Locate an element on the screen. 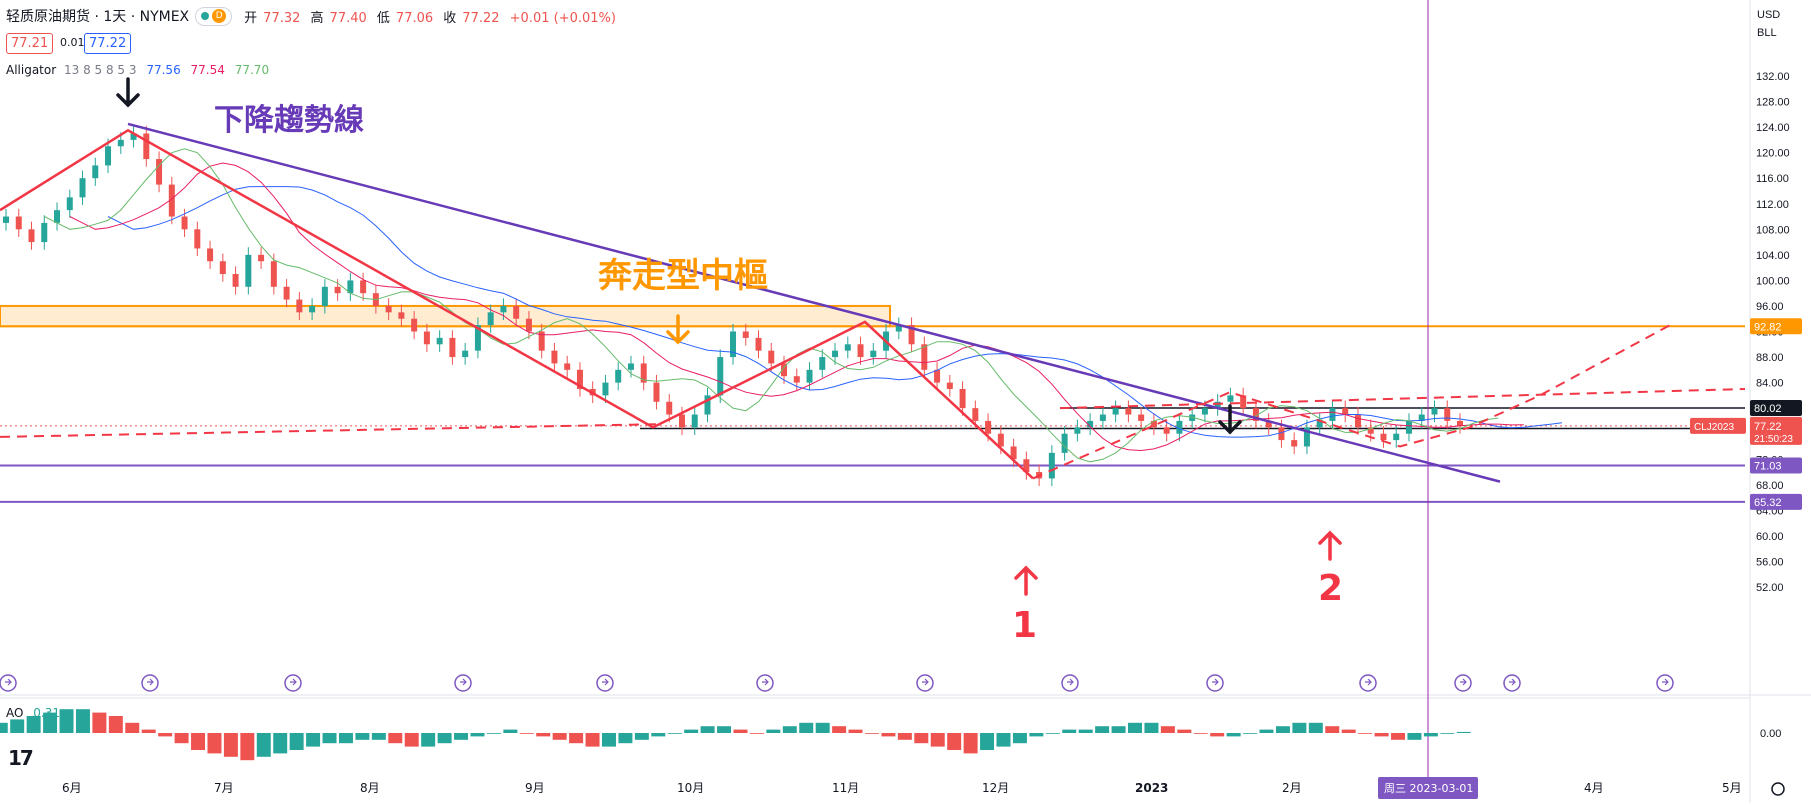  dashed-projection-line is located at coordinates (1351, 402).